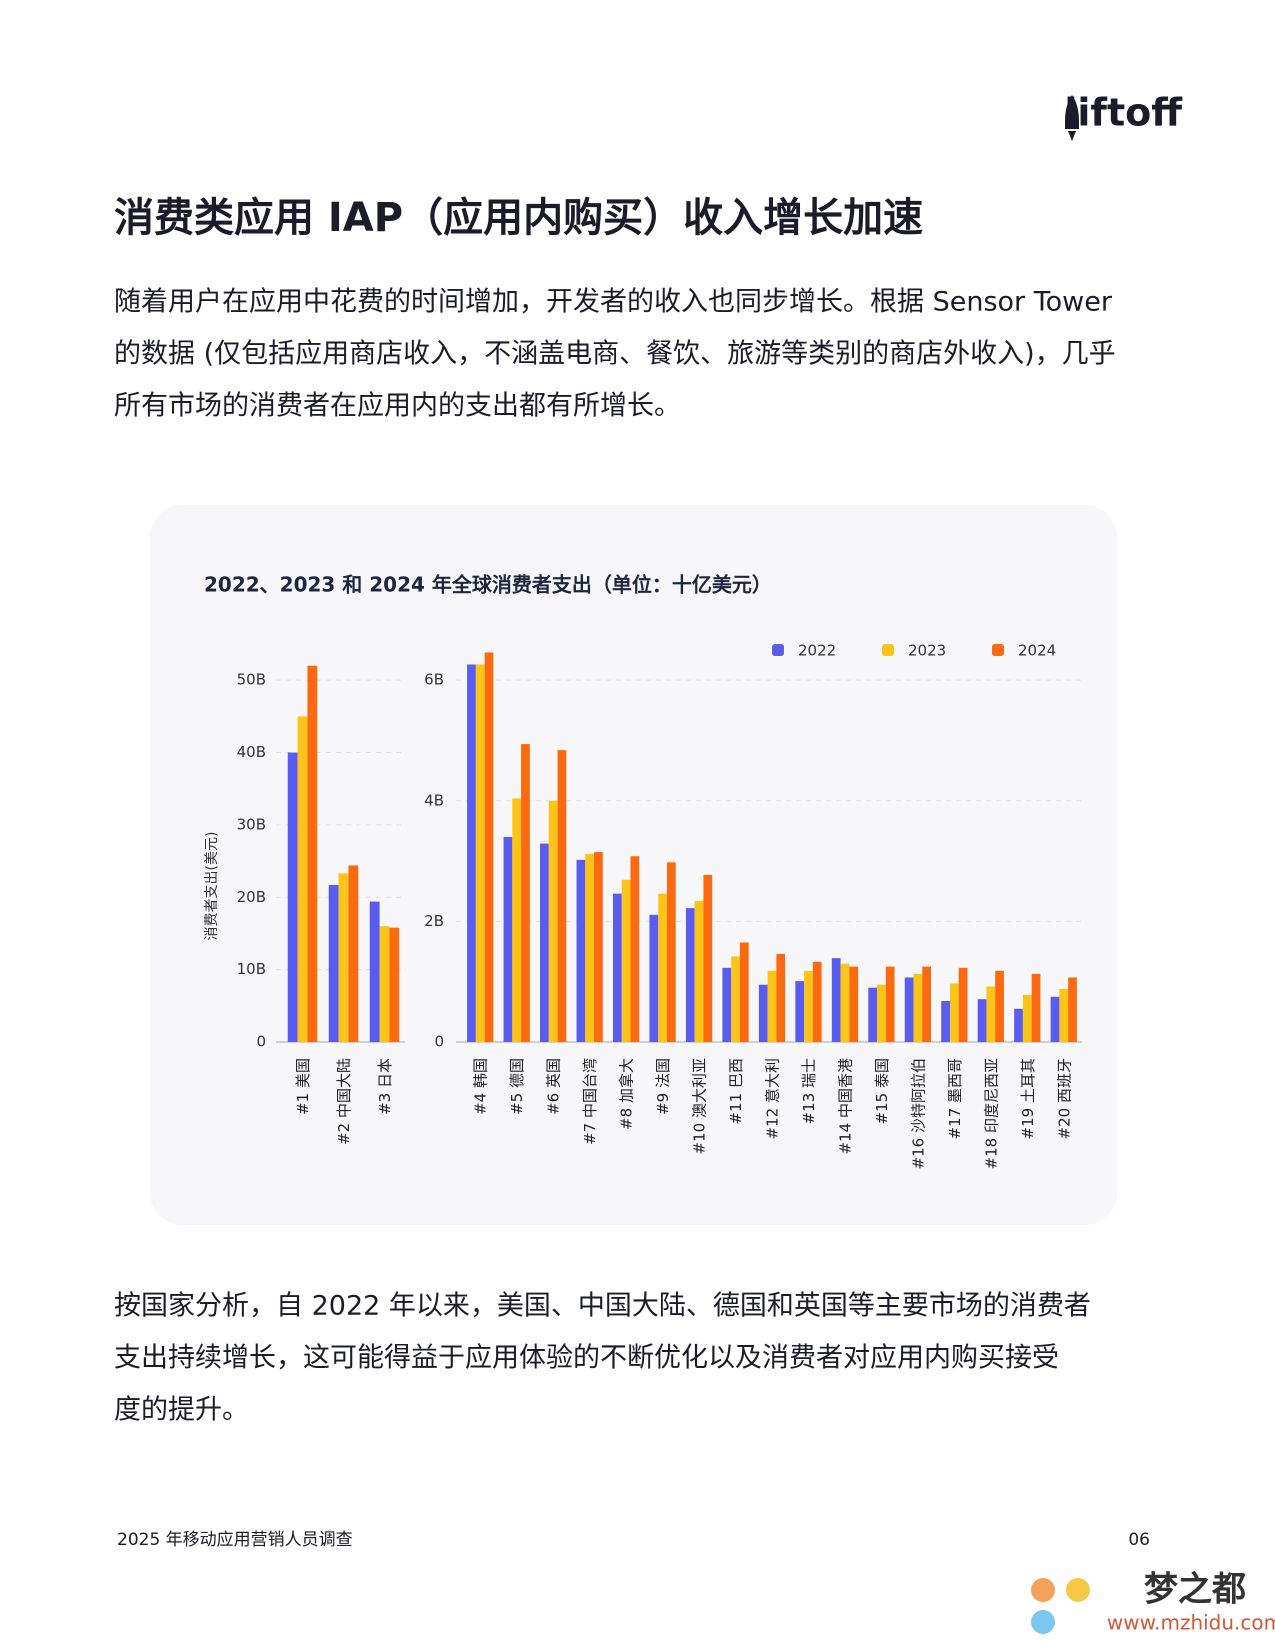  What do you see at coordinates (212, 886) in the screenshot?
I see `y-axis-label: 消费者支出(美元)` at bounding box center [212, 886].